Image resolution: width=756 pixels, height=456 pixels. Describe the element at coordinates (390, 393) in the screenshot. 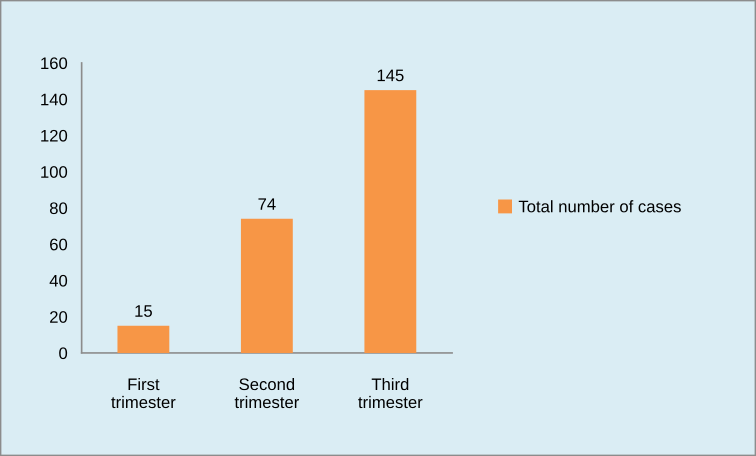

I see `x-tick-label: Third trimester` at that location.